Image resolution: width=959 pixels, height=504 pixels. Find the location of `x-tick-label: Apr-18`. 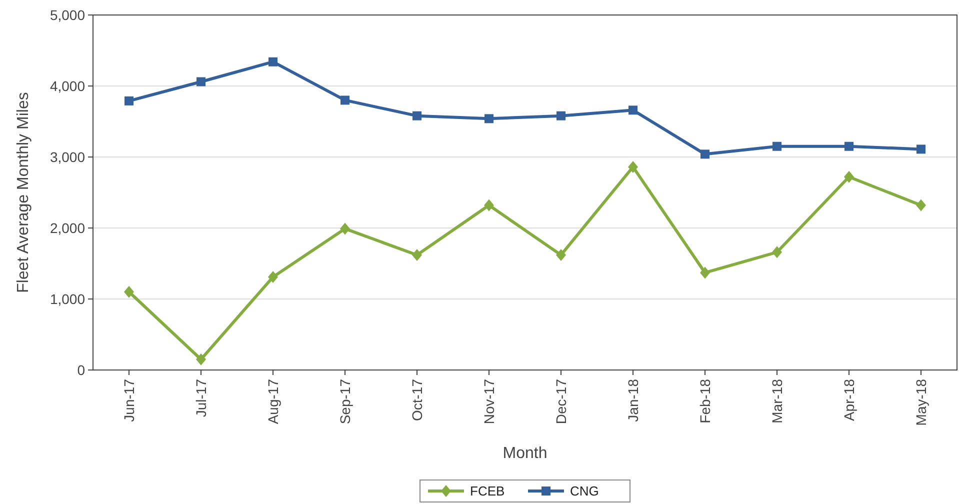

x-tick-label: Apr-18 is located at coordinates (849, 400).